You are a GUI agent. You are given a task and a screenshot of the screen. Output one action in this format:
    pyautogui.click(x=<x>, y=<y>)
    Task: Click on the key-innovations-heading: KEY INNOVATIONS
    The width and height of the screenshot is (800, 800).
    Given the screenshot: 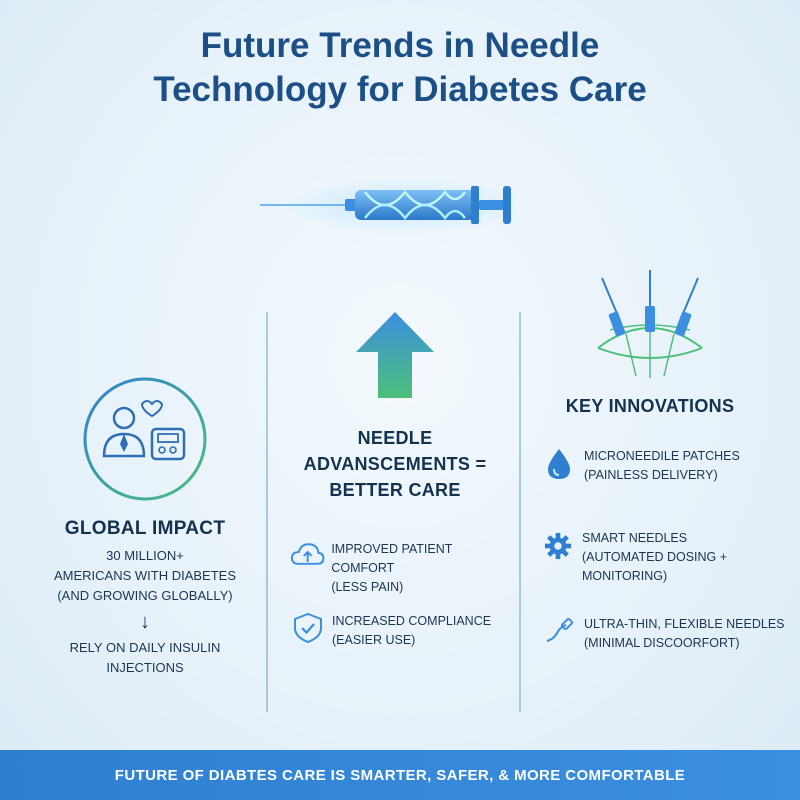 What is the action you would take?
    pyautogui.click(x=650, y=406)
    